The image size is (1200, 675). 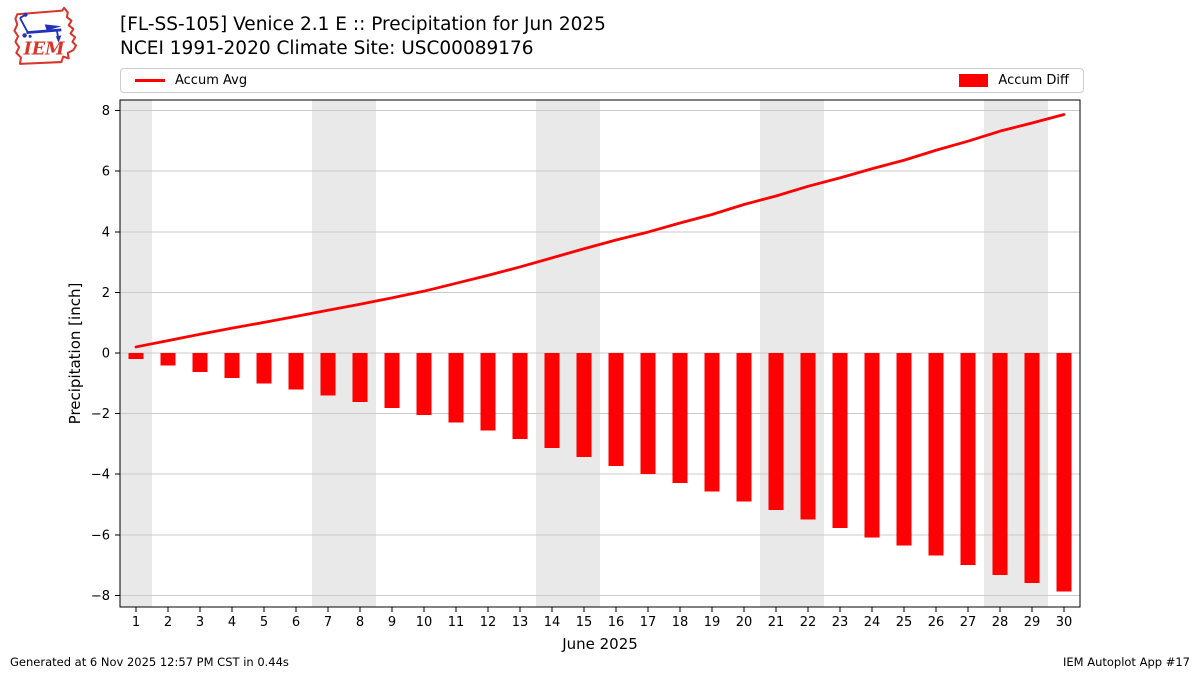 I want to click on x-tick-label: 18, so click(x=680, y=622).